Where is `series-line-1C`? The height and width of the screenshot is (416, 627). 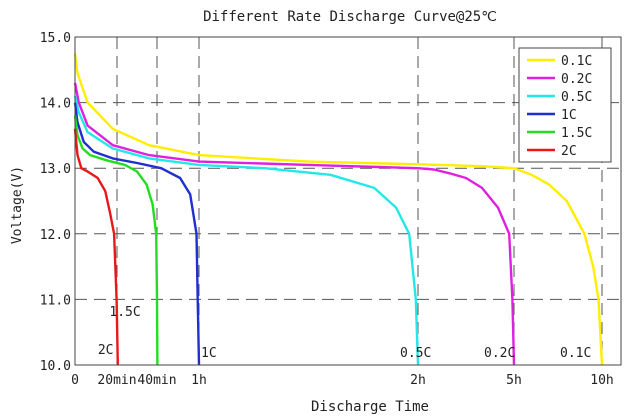
series-line-1C is located at coordinates (137, 234).